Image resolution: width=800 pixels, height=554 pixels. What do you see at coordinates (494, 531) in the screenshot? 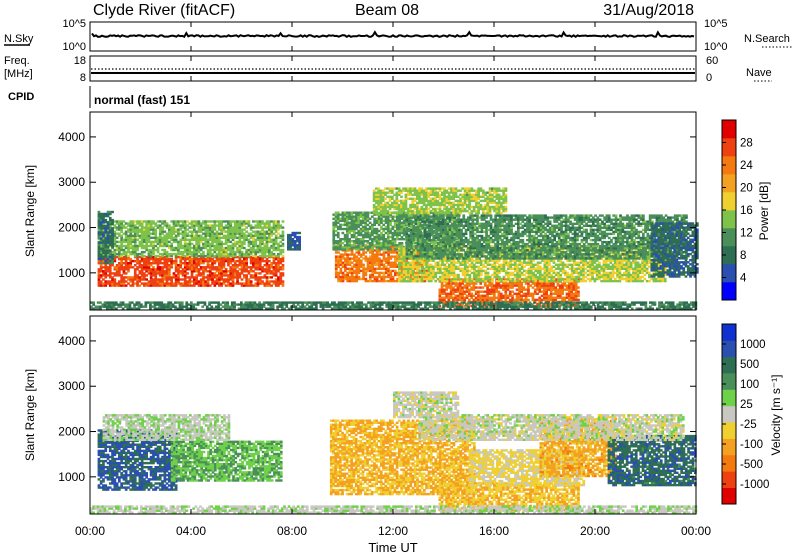
I see `time-tick-label: 16:00` at bounding box center [494, 531].